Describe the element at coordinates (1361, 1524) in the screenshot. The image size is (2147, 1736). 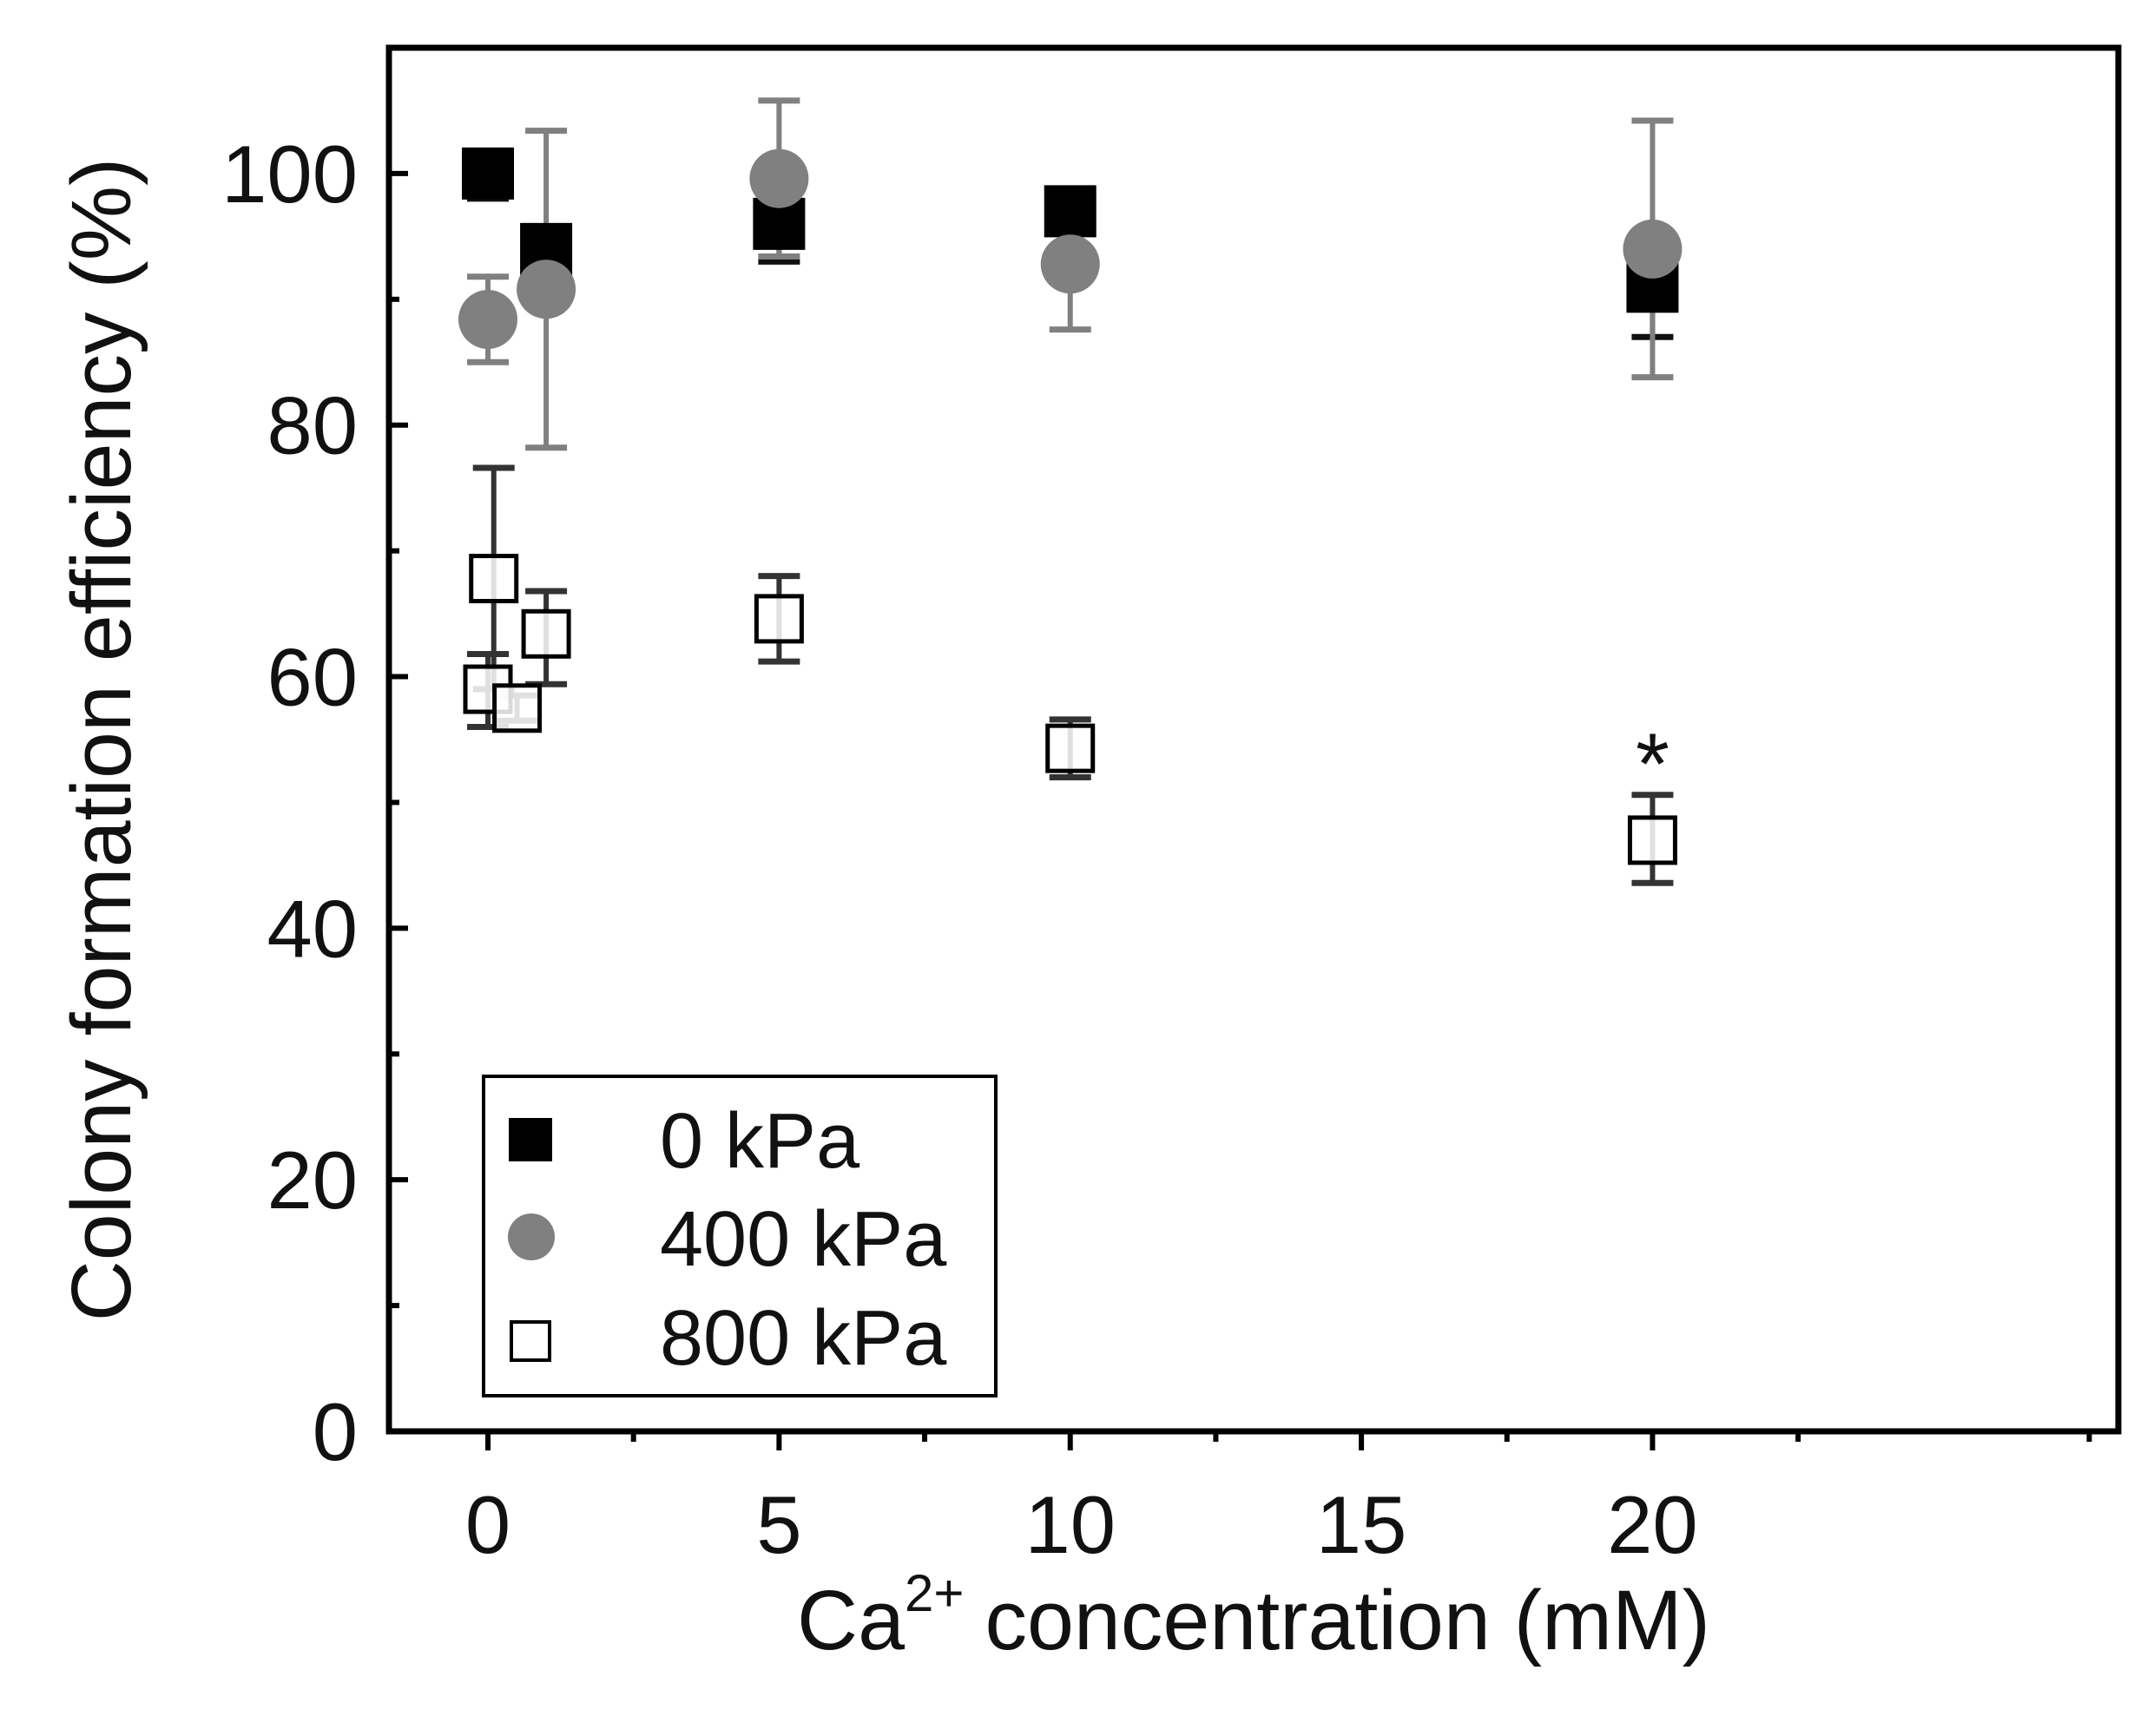
I see `x-tick-label: 15` at that location.